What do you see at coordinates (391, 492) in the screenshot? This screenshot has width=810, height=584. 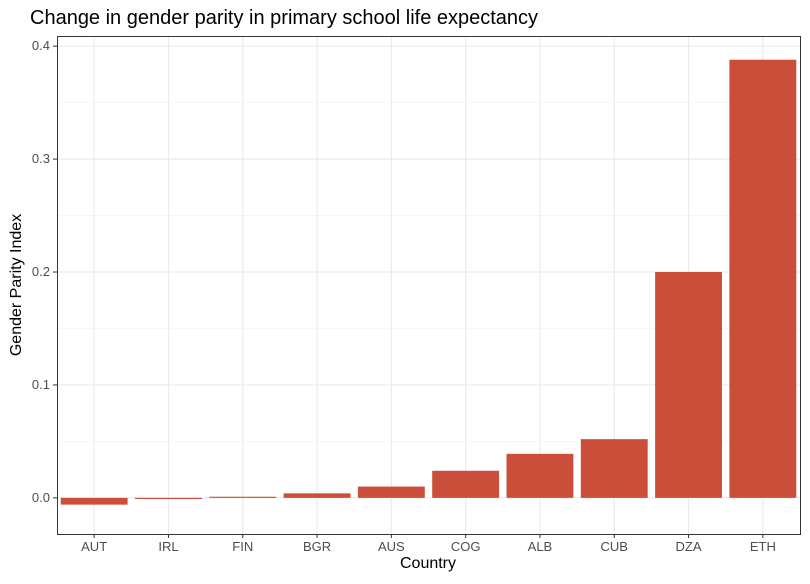 I see `bar-aus` at bounding box center [391, 492].